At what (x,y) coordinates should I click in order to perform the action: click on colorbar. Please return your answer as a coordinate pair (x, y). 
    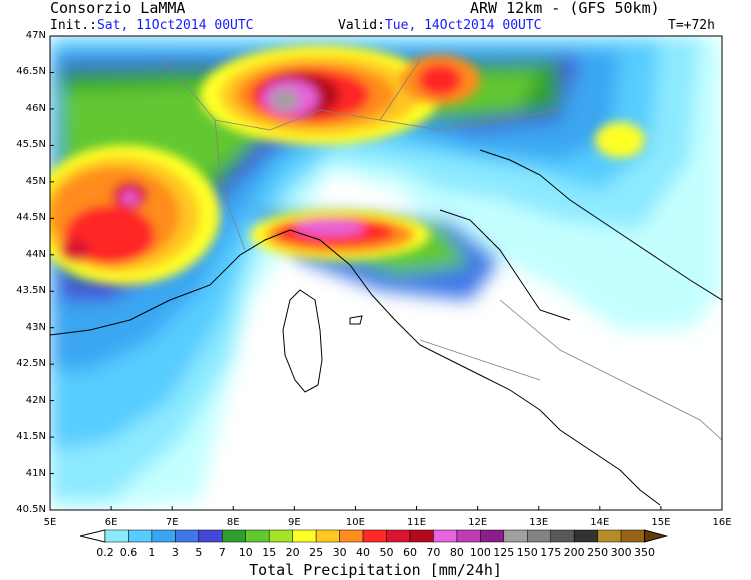
    Looking at the image, I should click on (374, 536).